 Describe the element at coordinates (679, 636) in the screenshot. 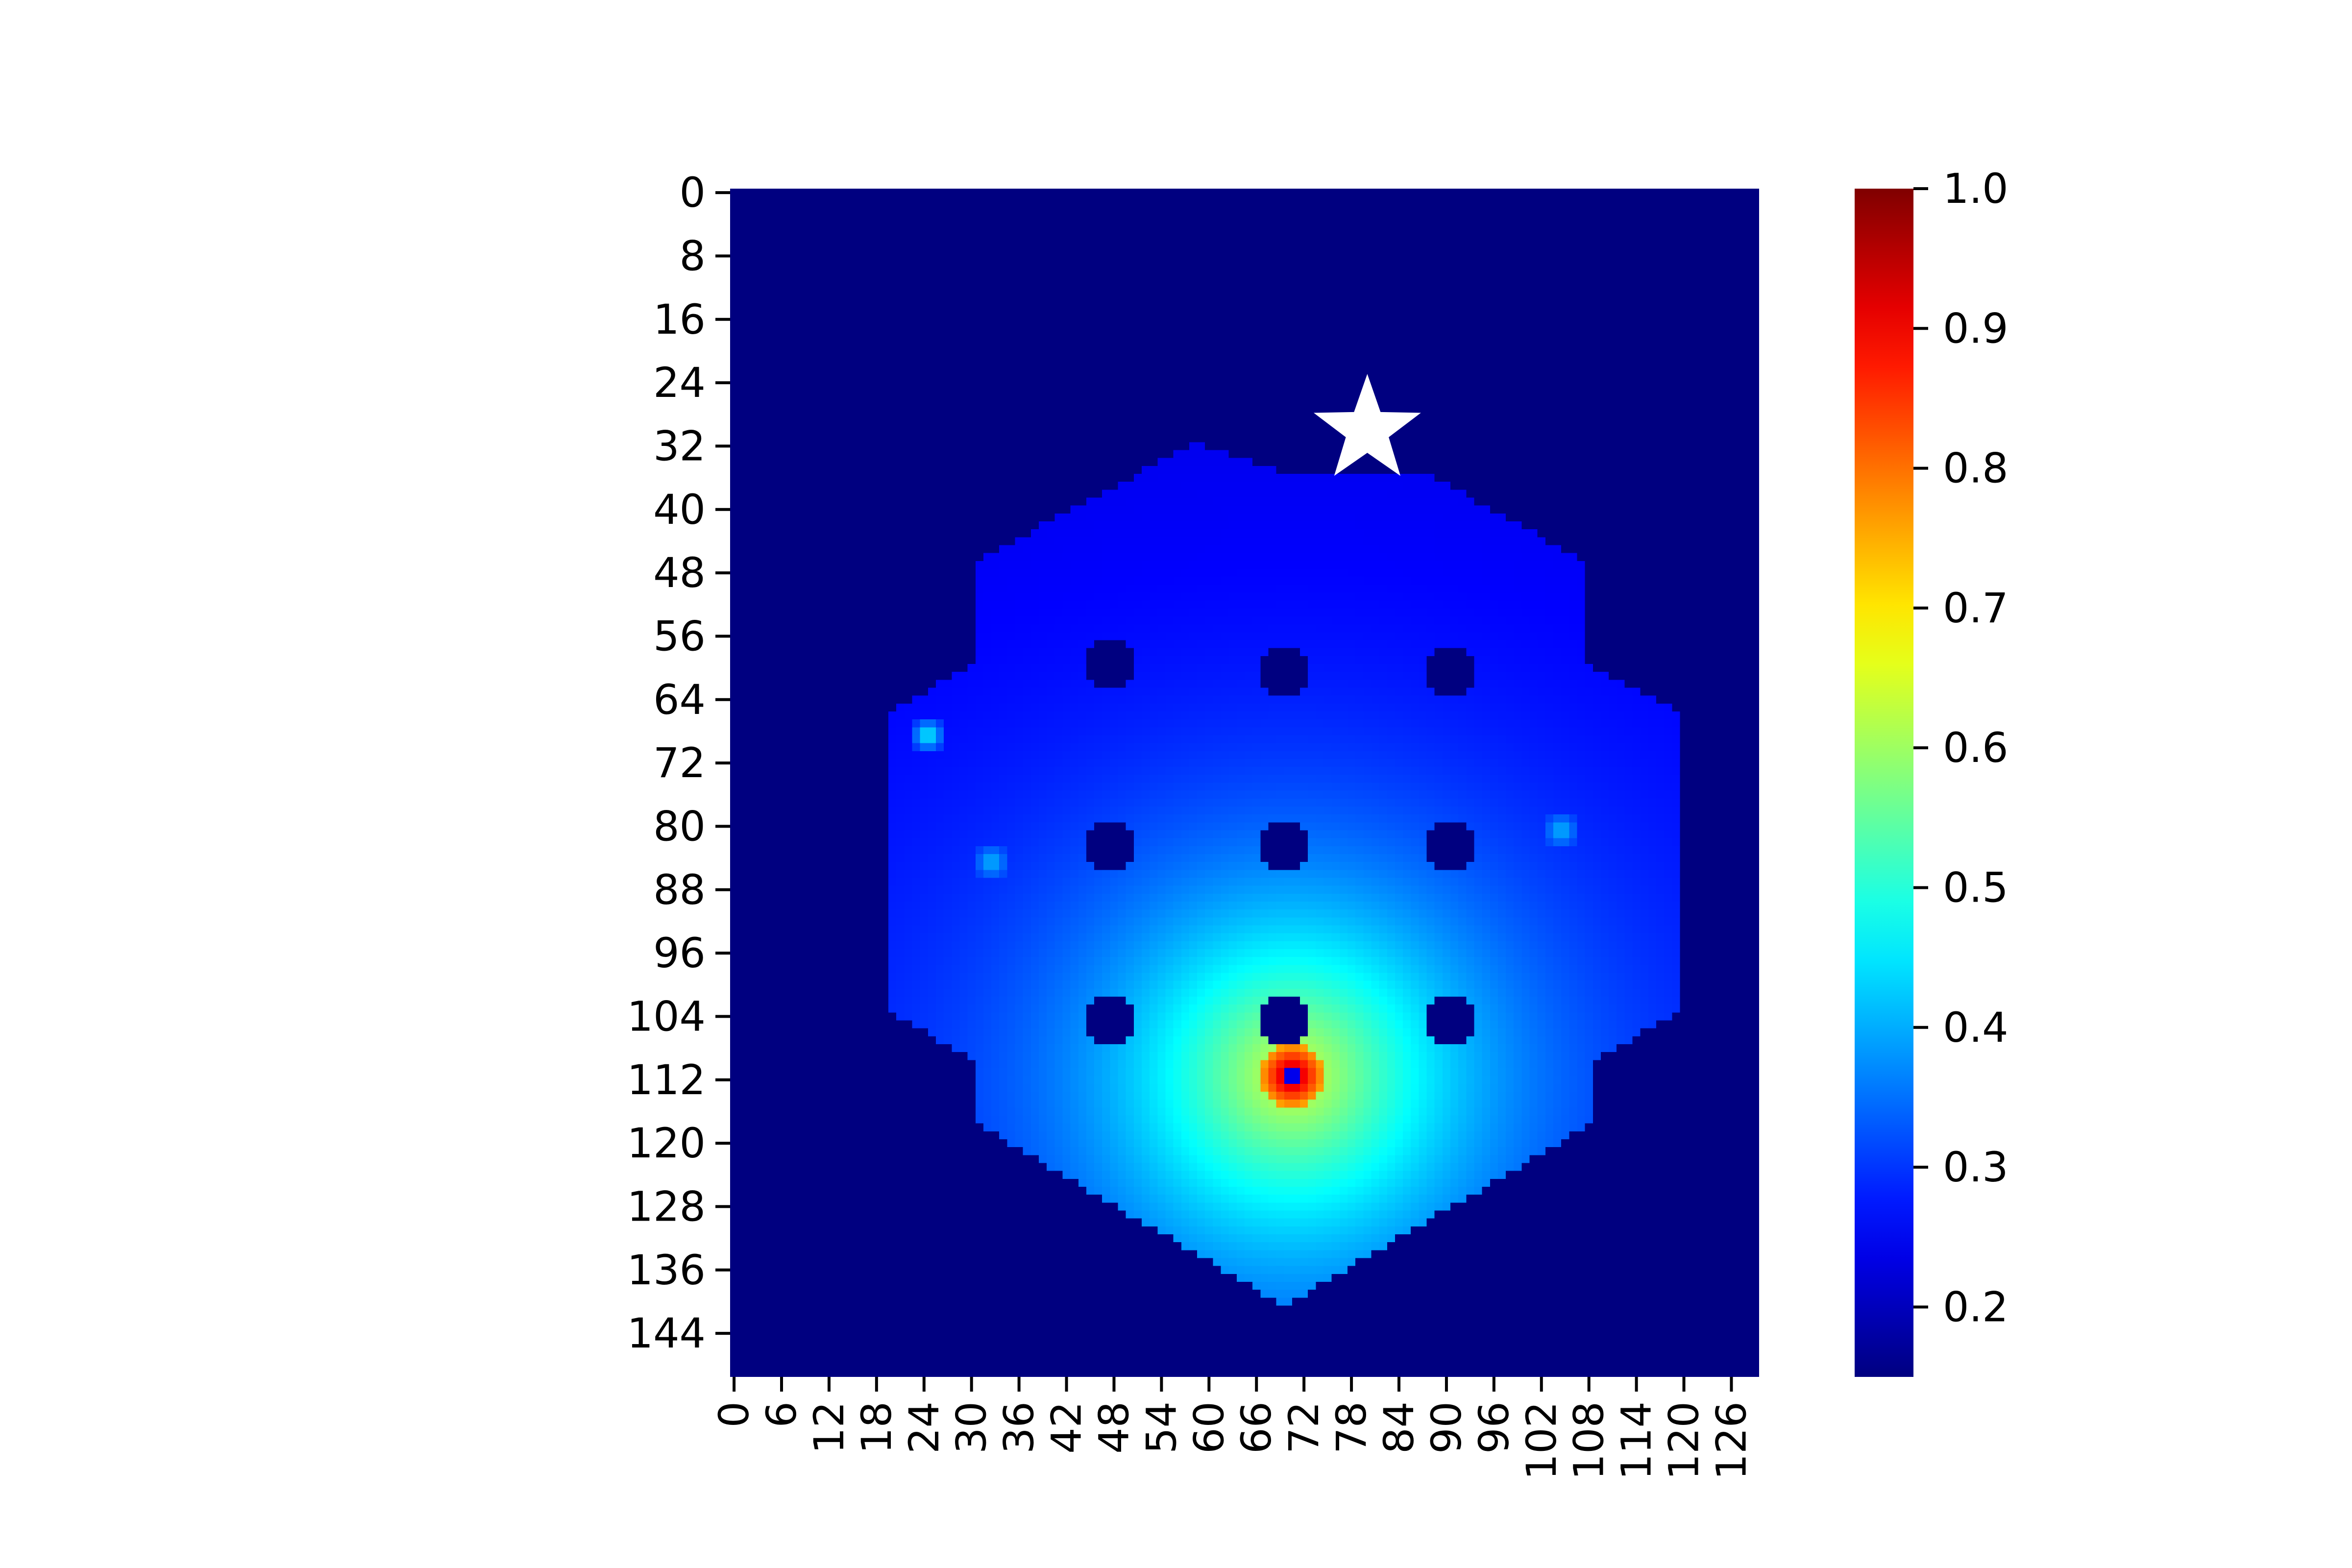

I see `y-tick-label: 56` at that location.